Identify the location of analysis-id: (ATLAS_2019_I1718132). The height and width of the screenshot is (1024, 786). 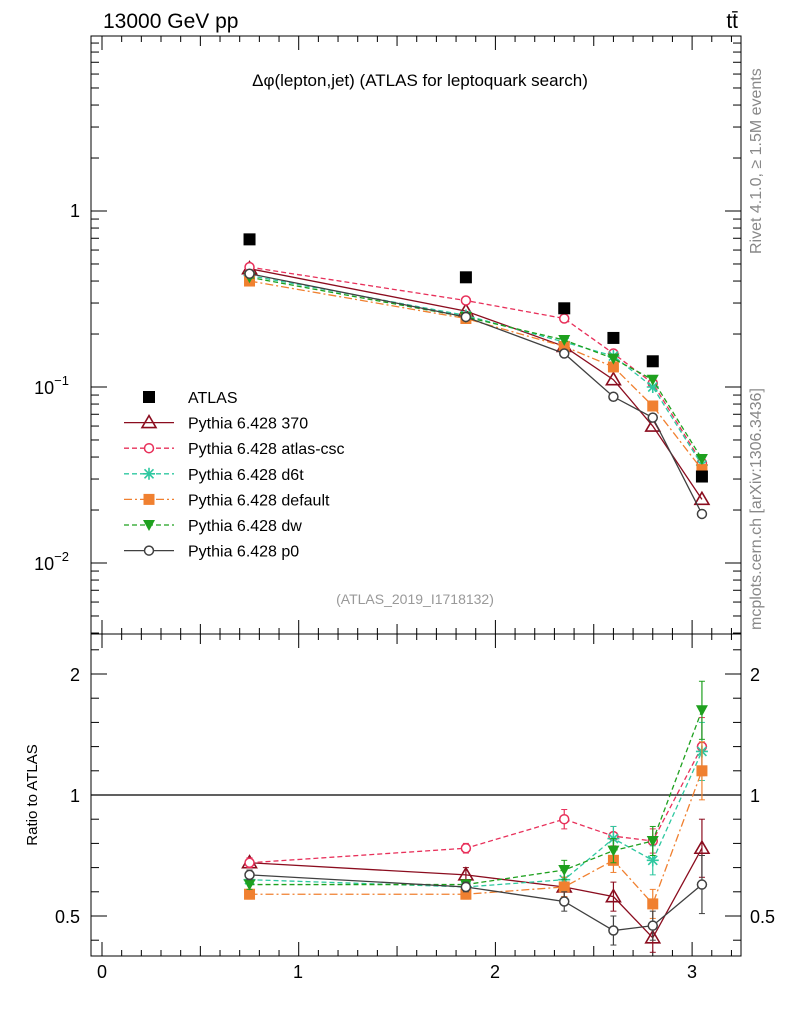
(415, 599).